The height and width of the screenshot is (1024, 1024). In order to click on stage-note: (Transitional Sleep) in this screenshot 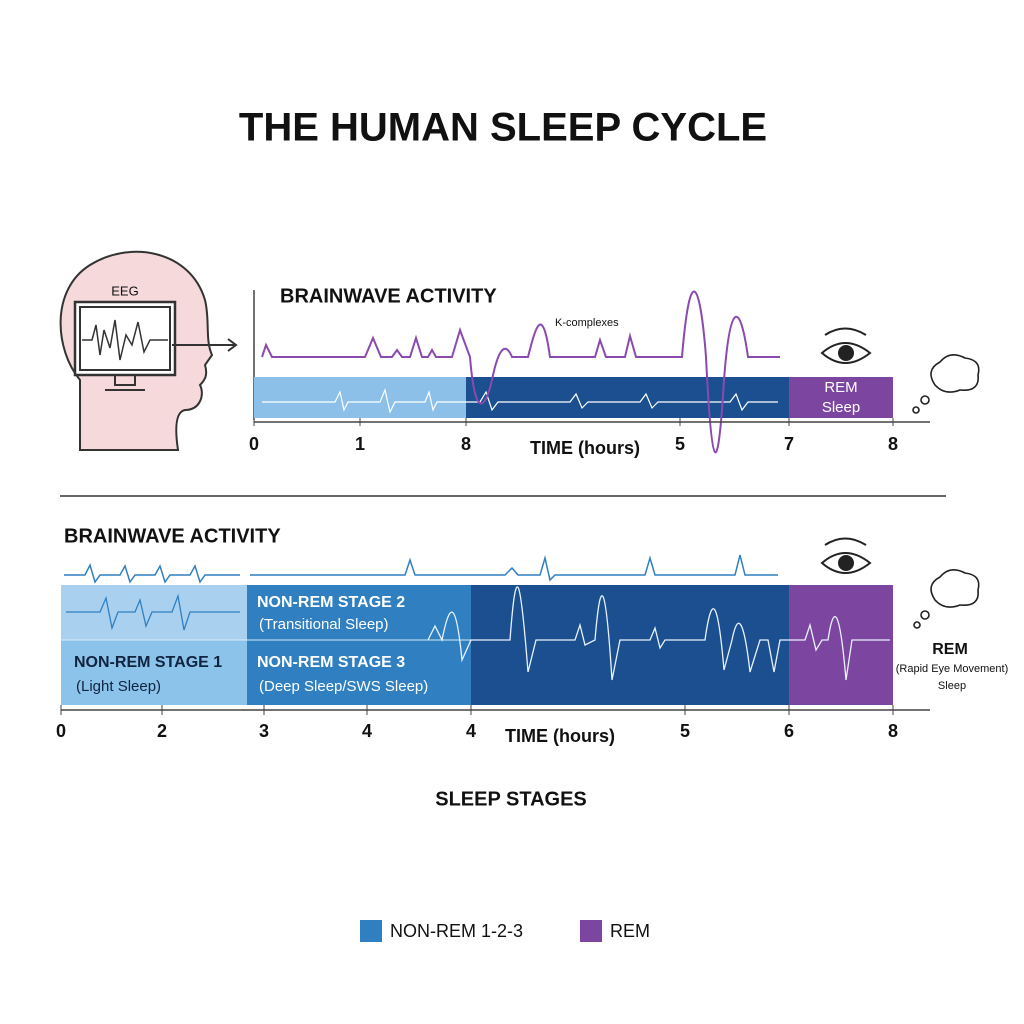, I will do `click(324, 624)`.